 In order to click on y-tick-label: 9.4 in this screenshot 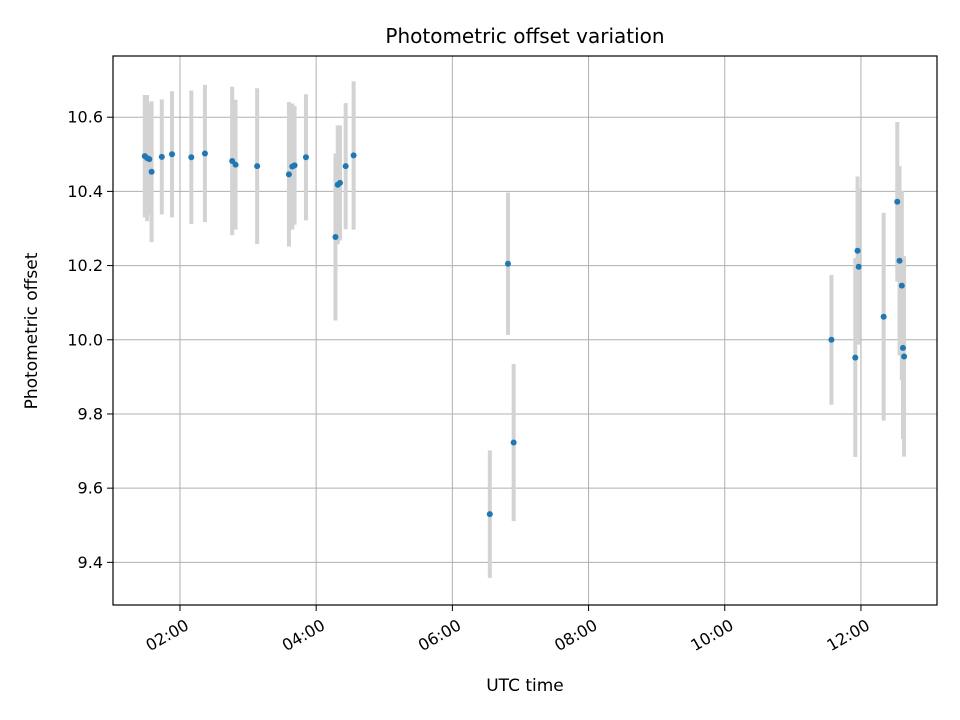, I will do `click(90, 562)`.